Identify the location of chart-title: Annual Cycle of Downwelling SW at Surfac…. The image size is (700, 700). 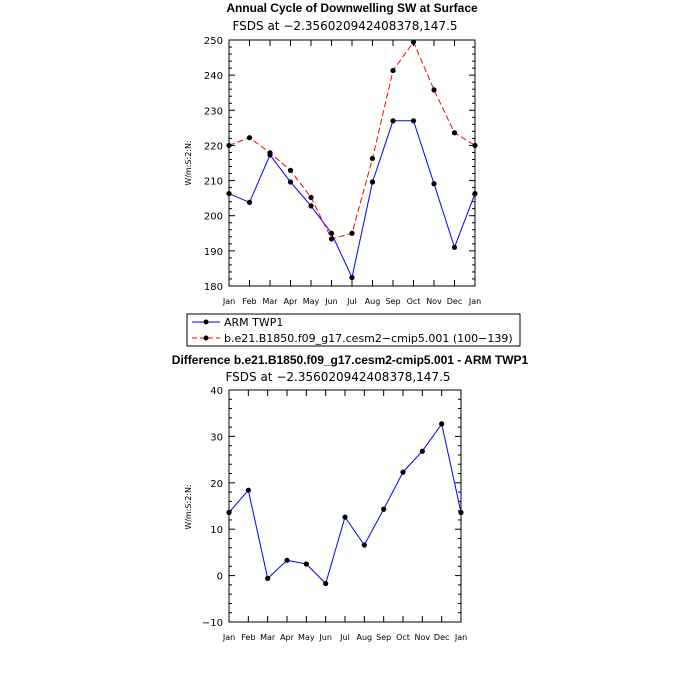
(352, 8).